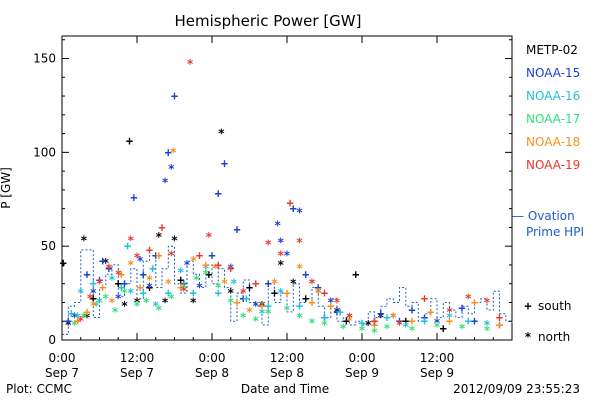 Image resolution: width=600 pixels, height=400 pixels. What do you see at coordinates (553, 142) in the screenshot?
I see `legend-item: NOAA-18` at bounding box center [553, 142].